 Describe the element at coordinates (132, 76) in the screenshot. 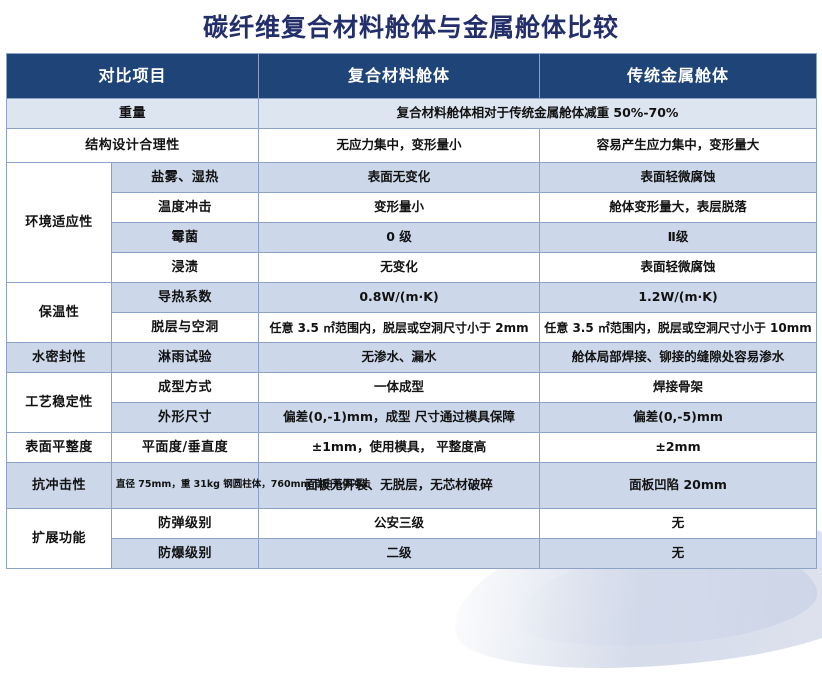

I see `header-cell-compare-item: 对比项目` at that location.